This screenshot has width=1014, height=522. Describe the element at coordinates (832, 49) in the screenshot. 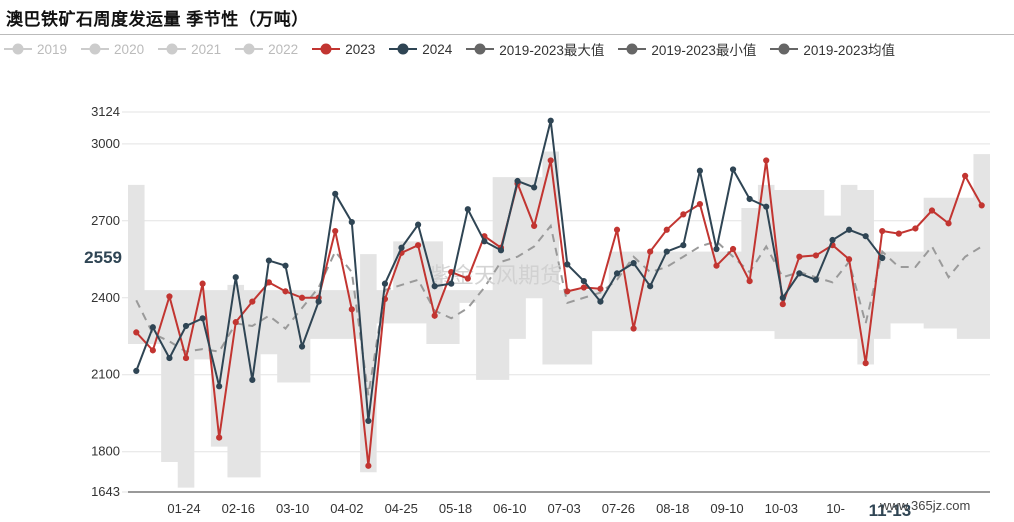

I see `legend-item-2019-2023均值: 2019-2023均值` at that location.